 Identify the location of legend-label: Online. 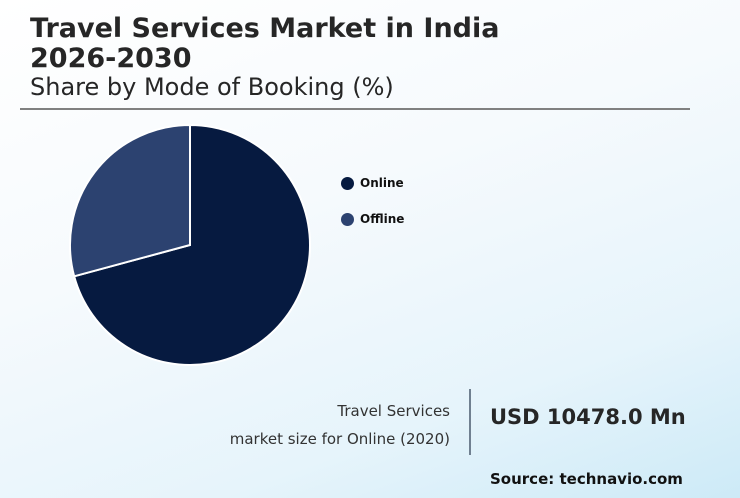
(382, 183).